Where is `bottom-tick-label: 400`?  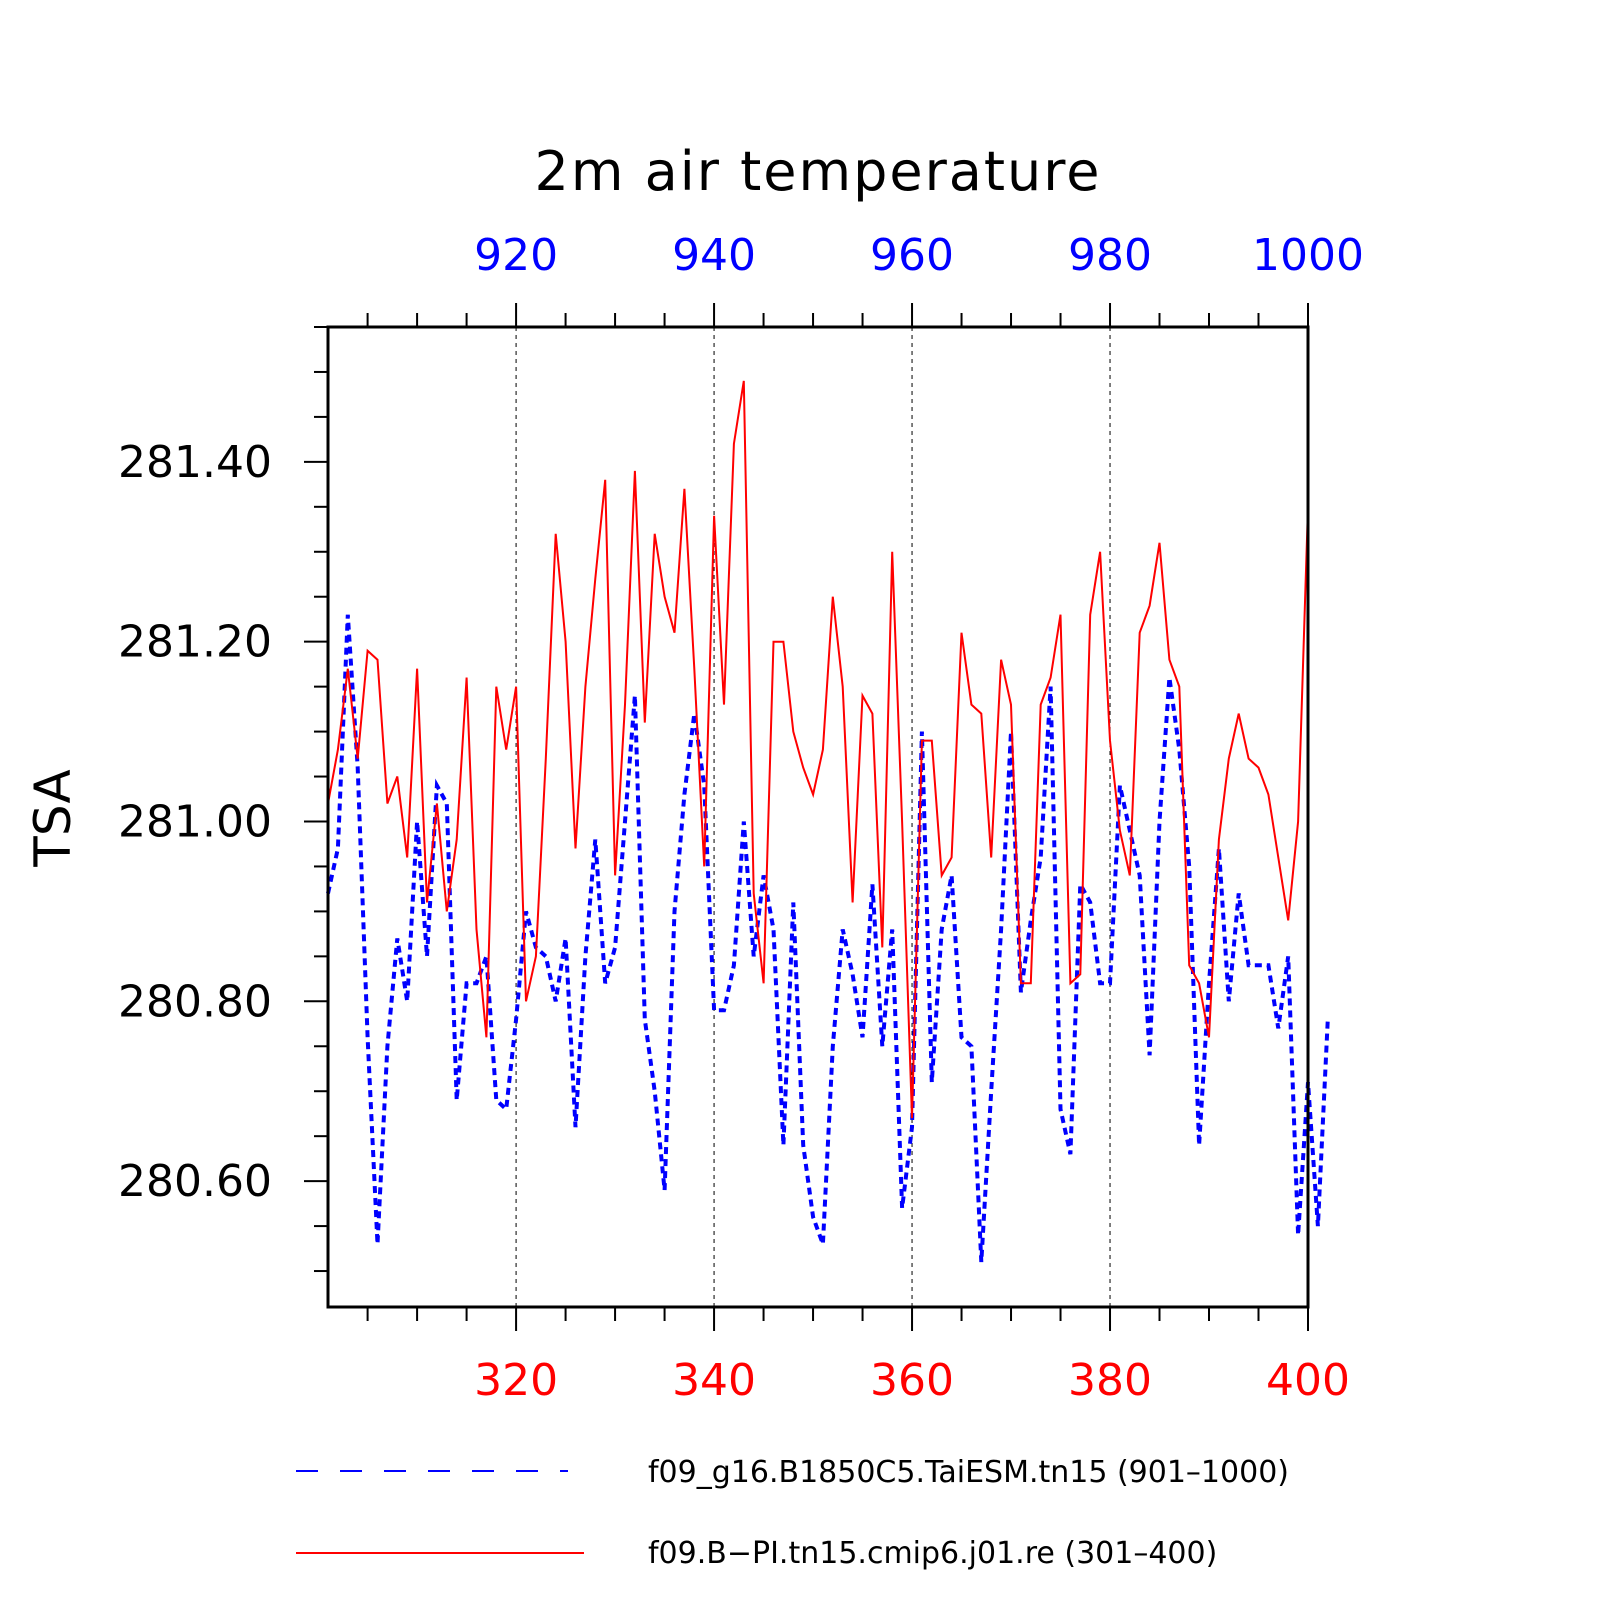
bottom-tick-label: 400 is located at coordinates (1308, 1380).